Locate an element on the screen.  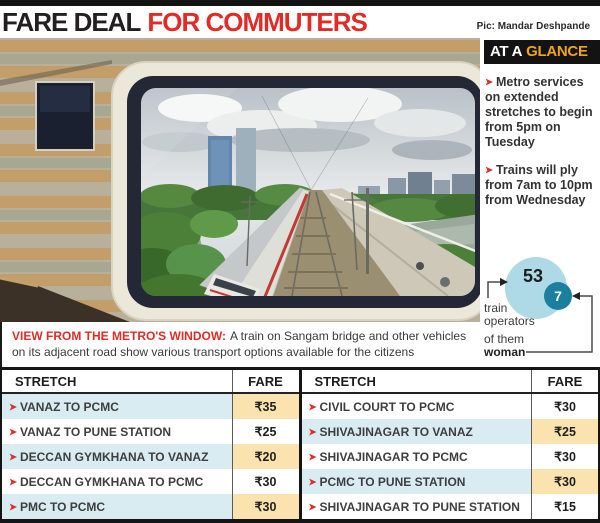
stat-label-of-them: of them is located at coordinates (504, 339).